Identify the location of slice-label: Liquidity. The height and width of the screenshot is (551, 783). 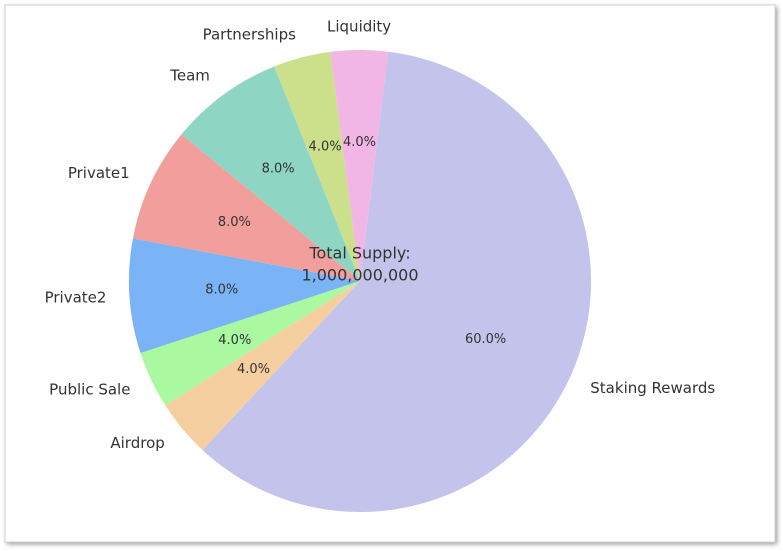
(359, 26).